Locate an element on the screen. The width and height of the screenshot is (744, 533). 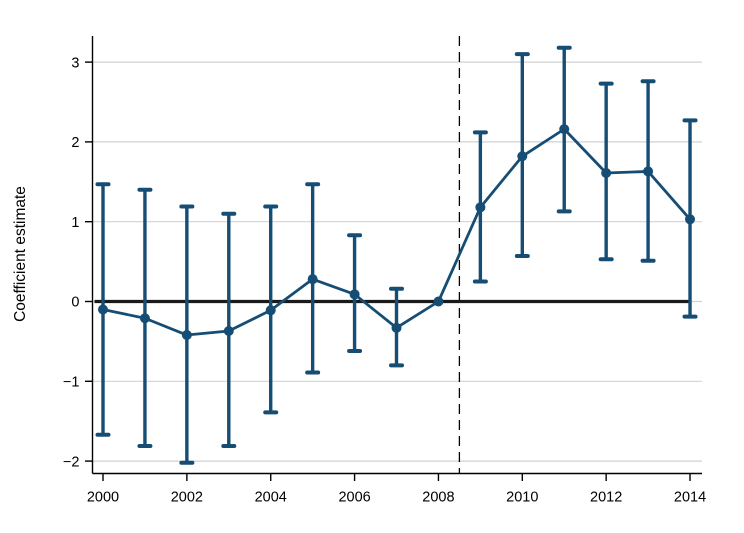
x-tick-label: 2004 is located at coordinates (271, 498).